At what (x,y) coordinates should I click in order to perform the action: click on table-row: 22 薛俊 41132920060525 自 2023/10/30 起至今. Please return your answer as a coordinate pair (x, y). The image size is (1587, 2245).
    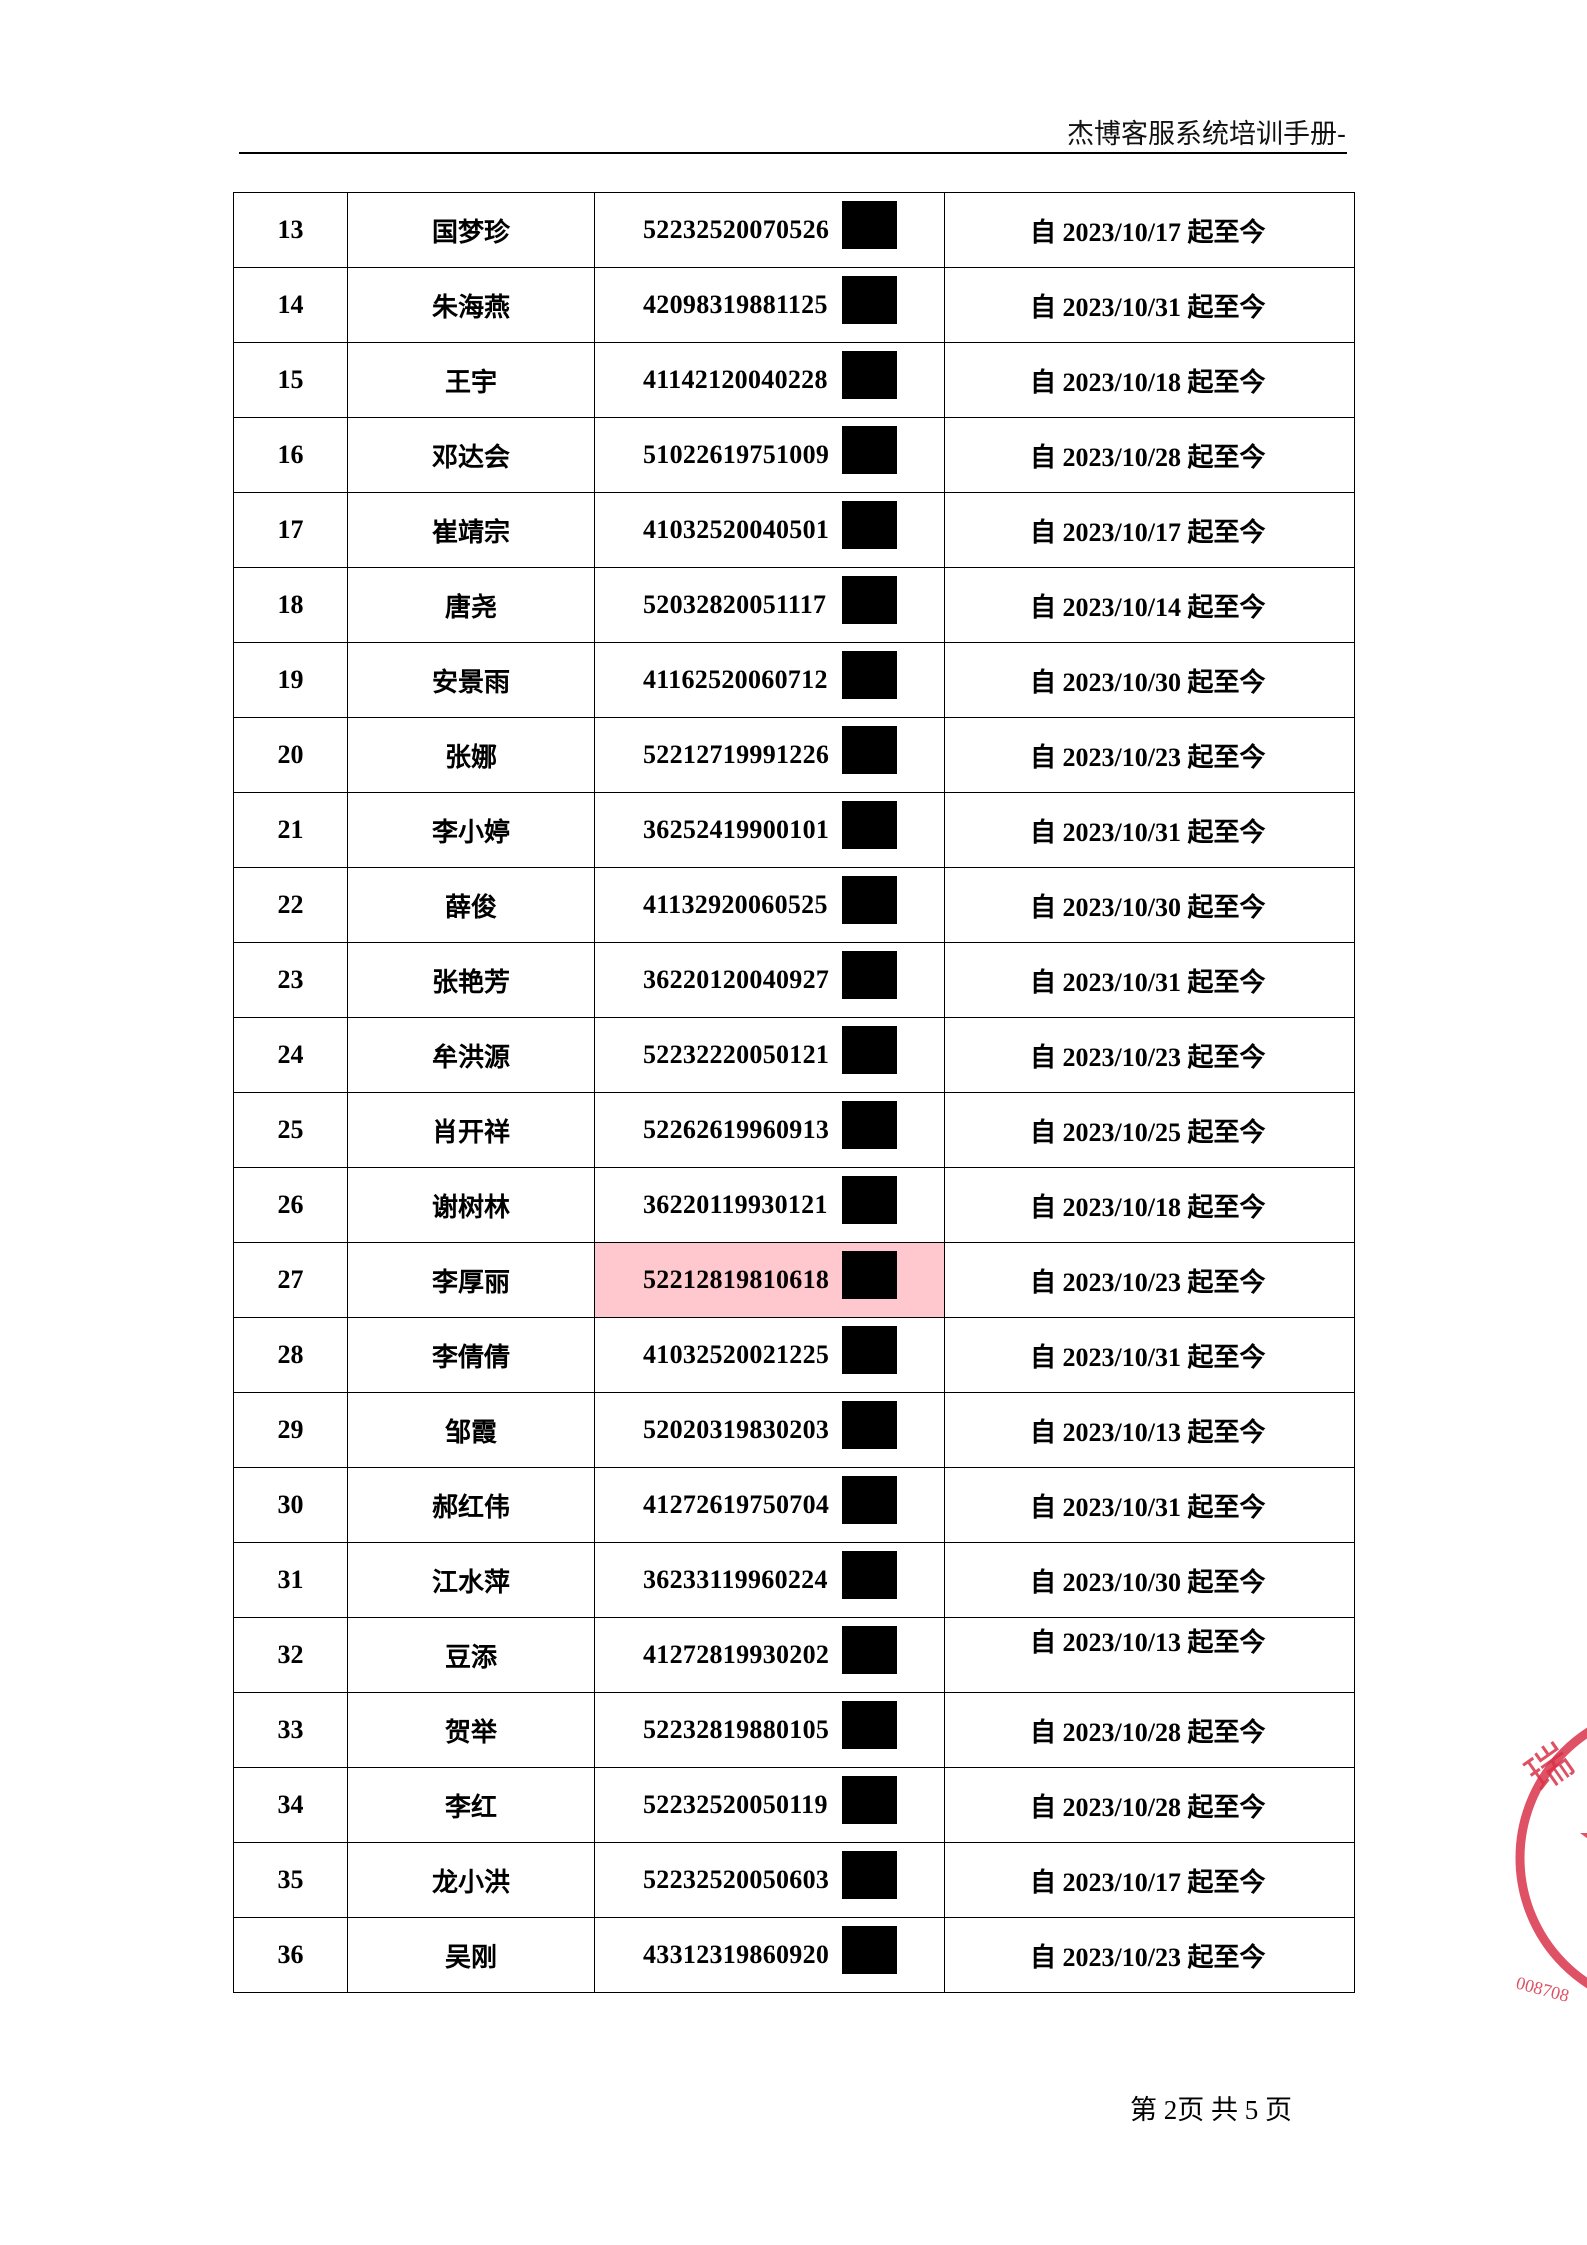
    Looking at the image, I should click on (794, 905).